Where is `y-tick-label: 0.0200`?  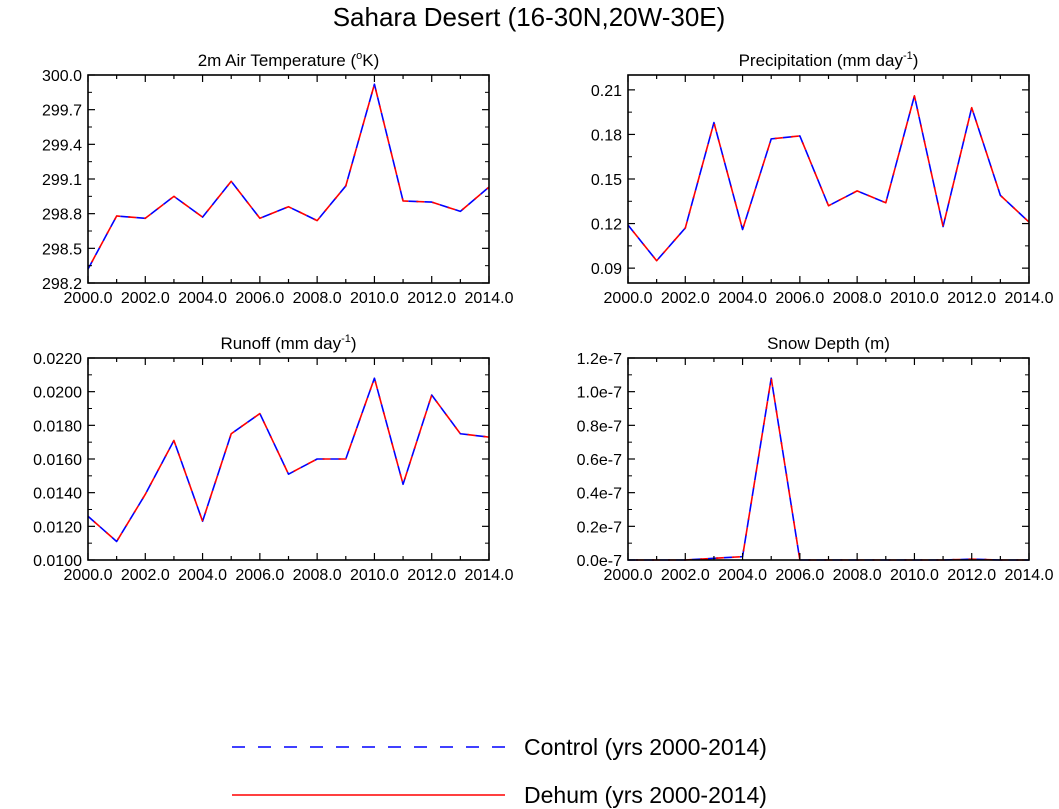
y-tick-label: 0.0200 is located at coordinates (57, 393).